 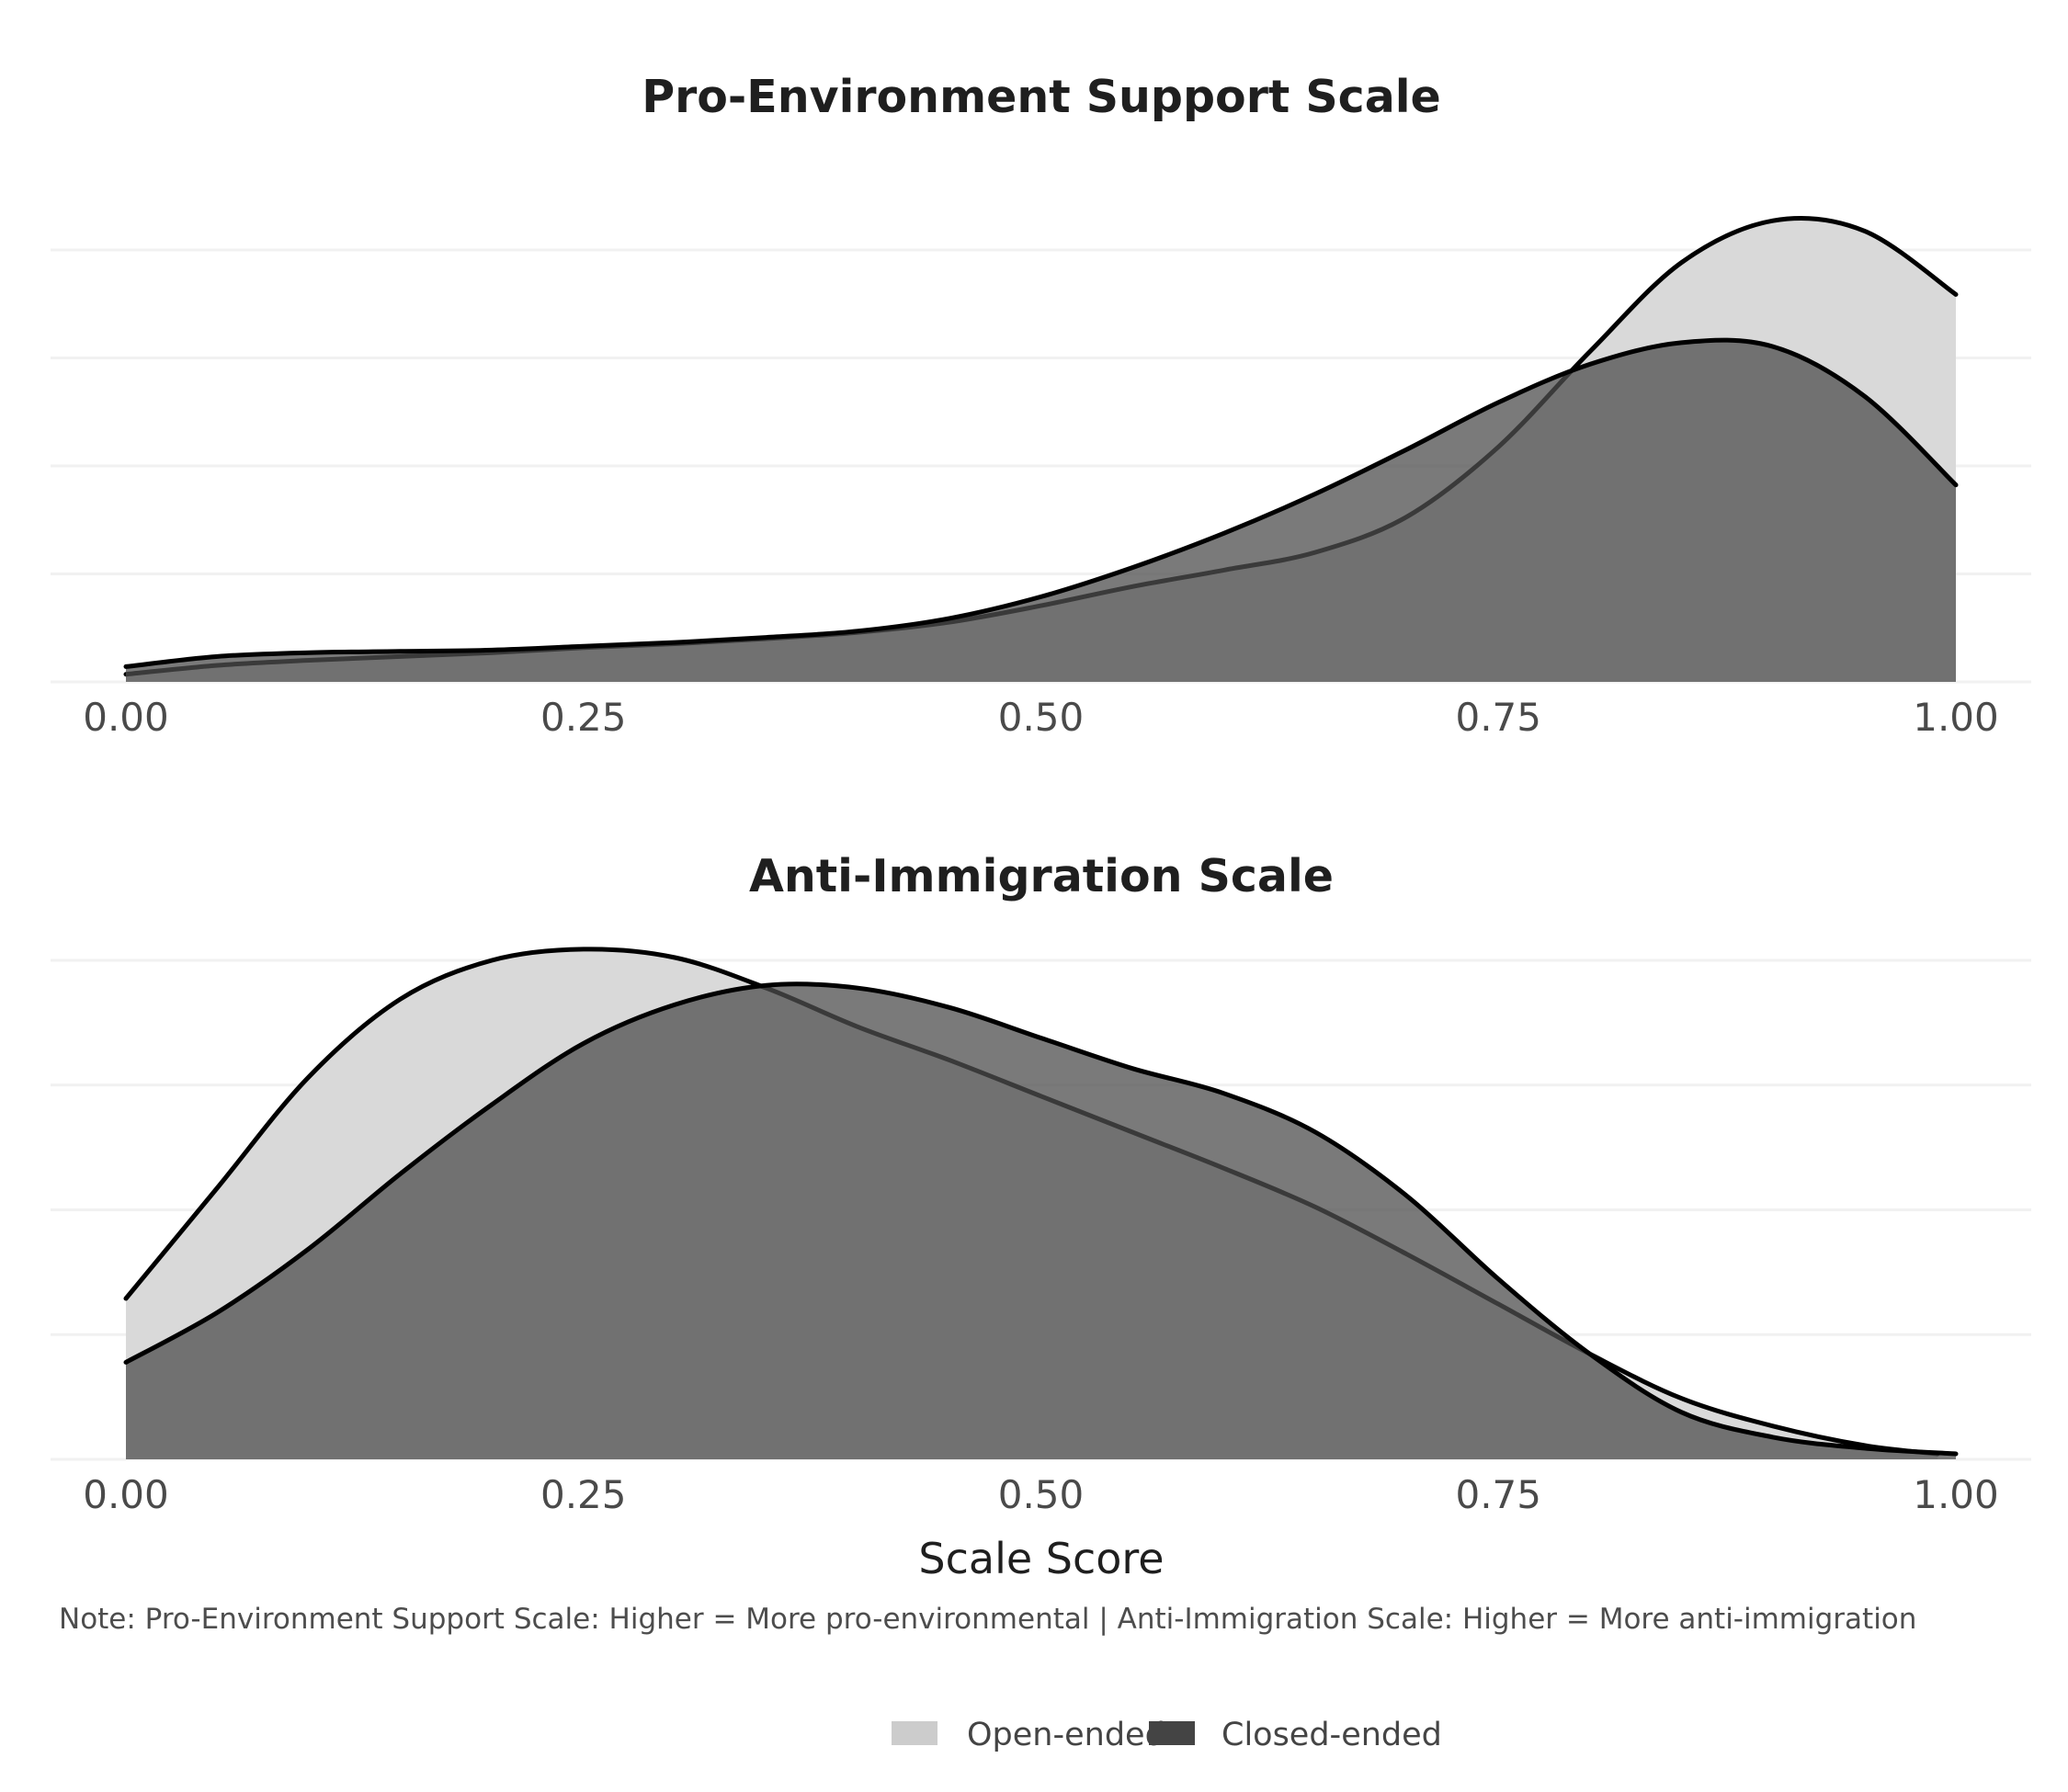 What do you see at coordinates (1172, 1733) in the screenshot?
I see `legend-swatch-closed-ended` at bounding box center [1172, 1733].